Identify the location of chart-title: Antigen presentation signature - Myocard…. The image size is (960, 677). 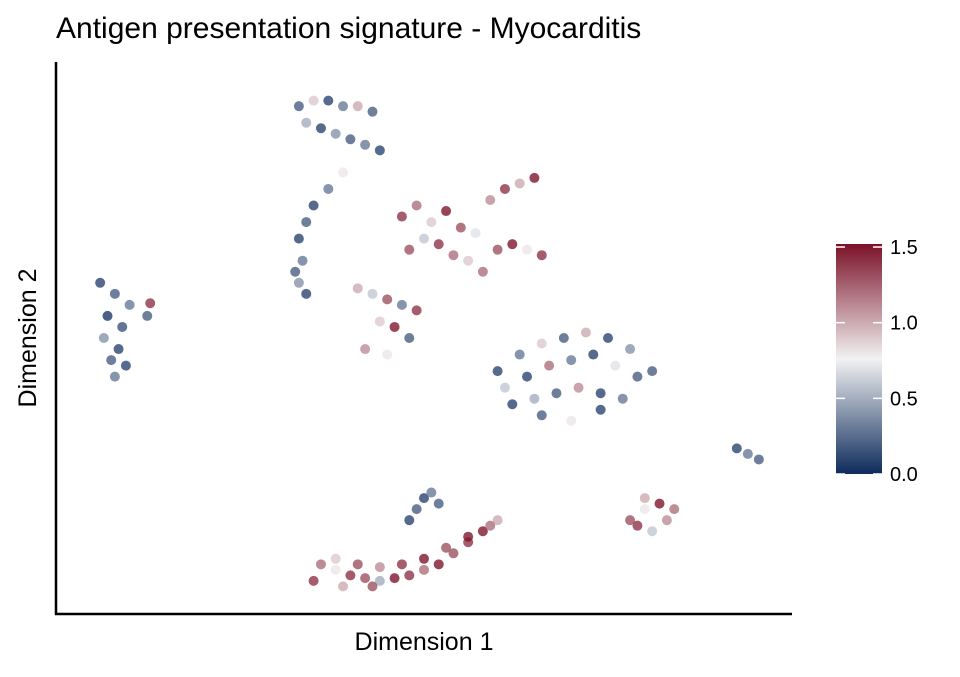
(348, 28).